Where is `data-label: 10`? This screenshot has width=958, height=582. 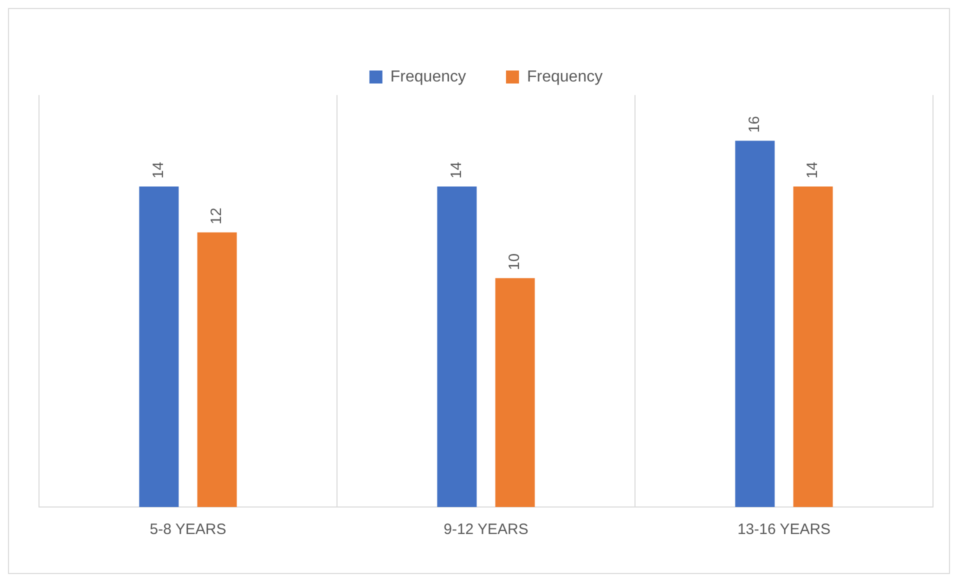
data-label: 10 is located at coordinates (515, 261).